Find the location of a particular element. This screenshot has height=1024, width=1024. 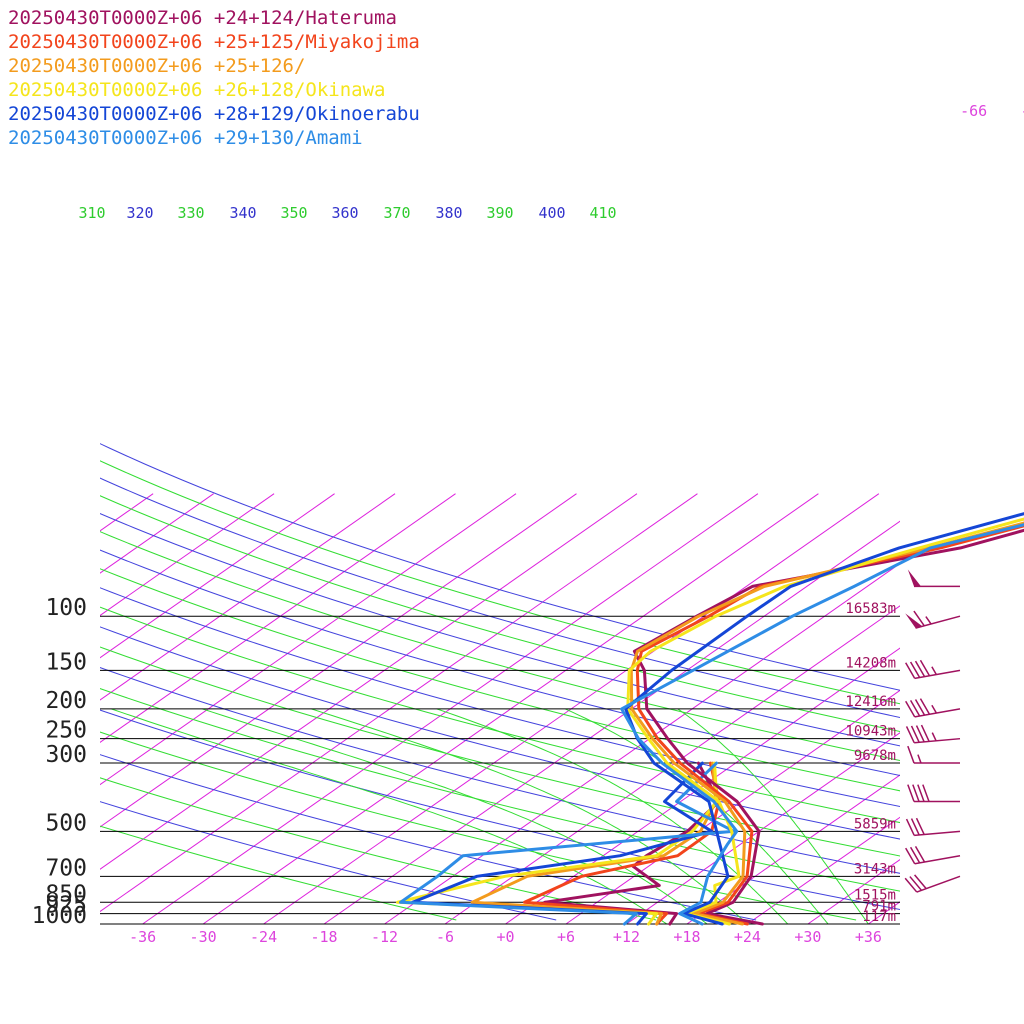

temperature-tick-label: +30 is located at coordinates (807, 937).